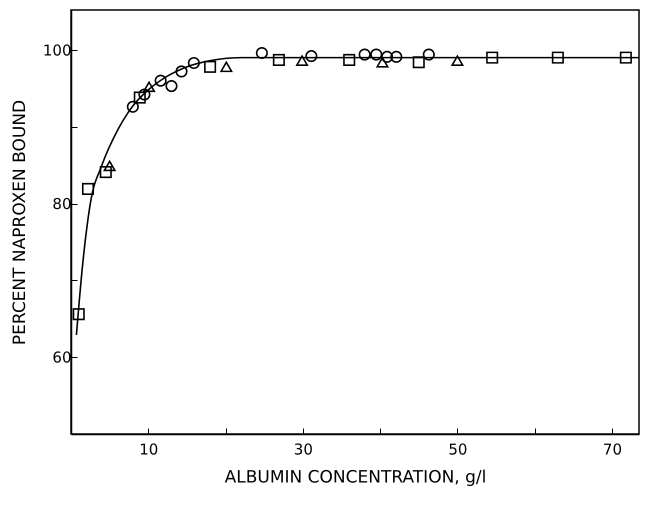  Describe the element at coordinates (458, 449) in the screenshot. I see `x-tick-label: 50` at that location.